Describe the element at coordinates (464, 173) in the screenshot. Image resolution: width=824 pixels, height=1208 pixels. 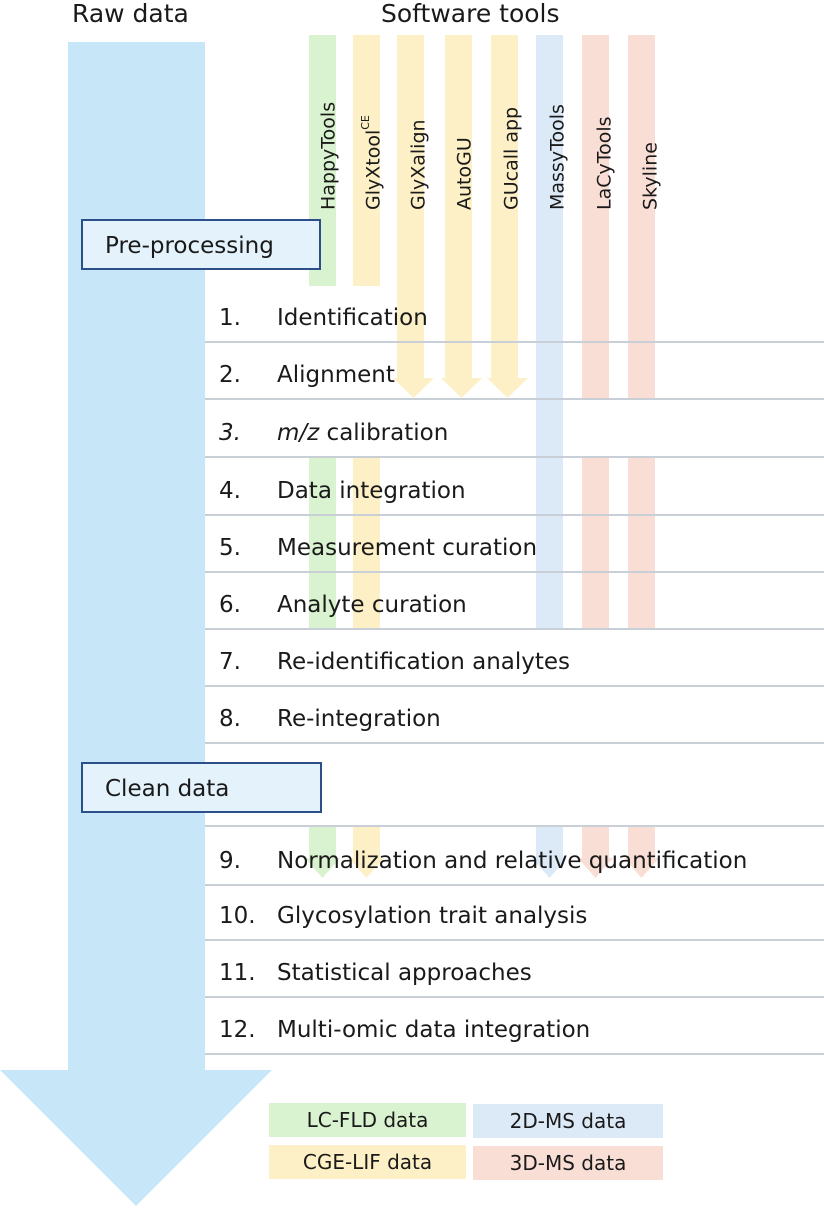
I see `tool-label-autogu: AutoGU` at that location.